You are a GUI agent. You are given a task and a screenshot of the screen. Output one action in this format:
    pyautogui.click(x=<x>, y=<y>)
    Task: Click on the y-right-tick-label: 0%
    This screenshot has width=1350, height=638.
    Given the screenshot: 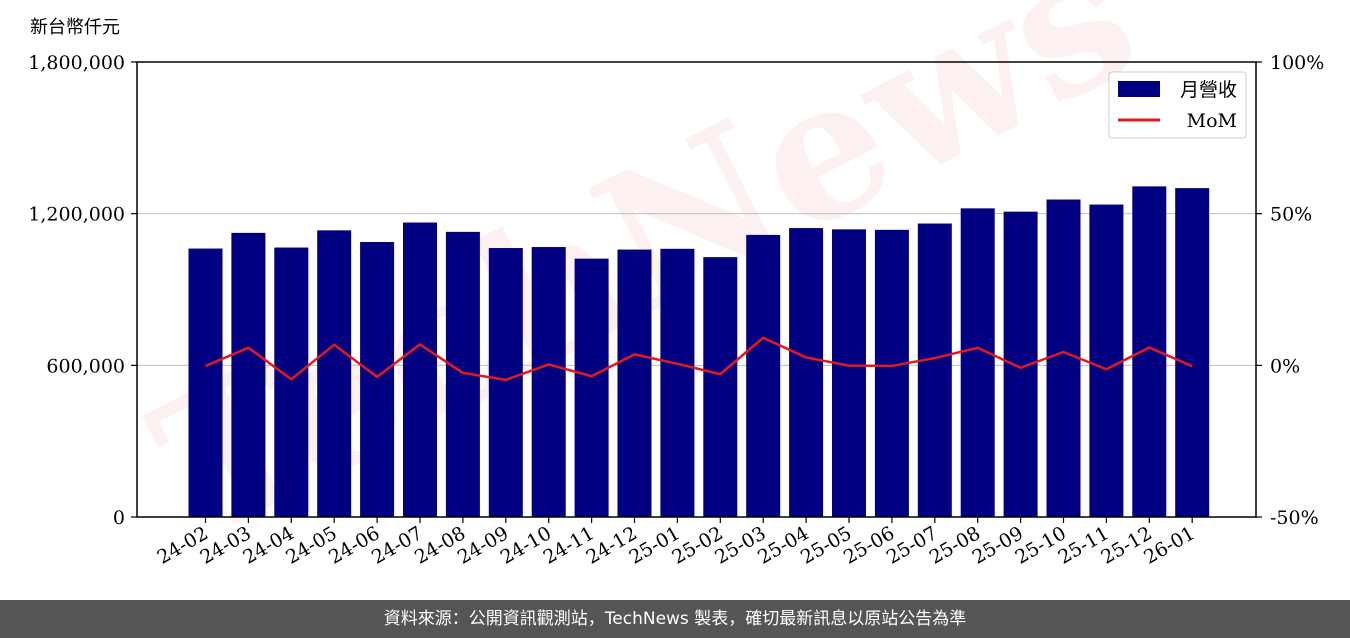 What is the action you would take?
    pyautogui.click(x=1285, y=366)
    